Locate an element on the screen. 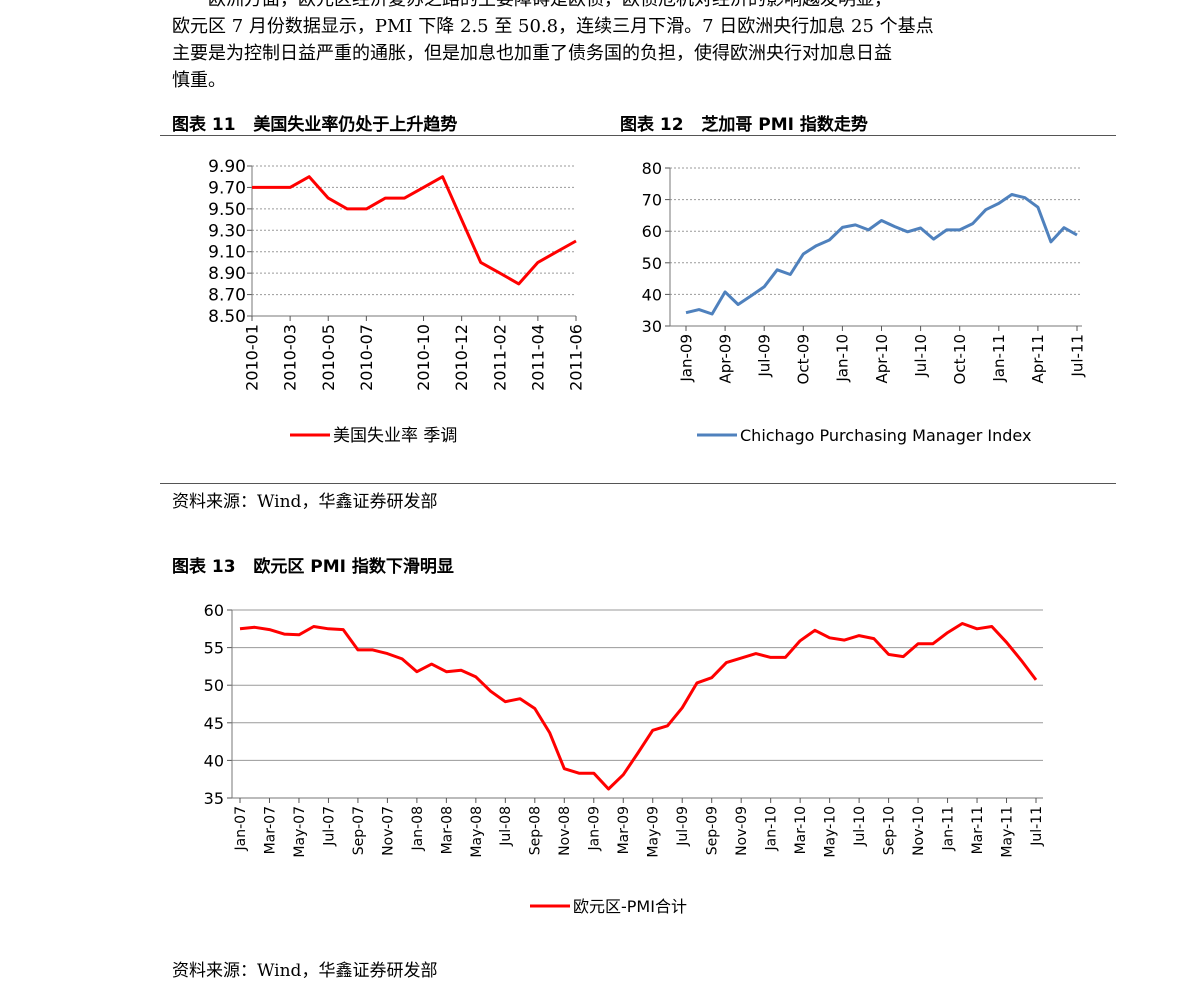 This screenshot has width=1191, height=998. legend-label: Chichago Purchasing Manager Index is located at coordinates (885, 435).